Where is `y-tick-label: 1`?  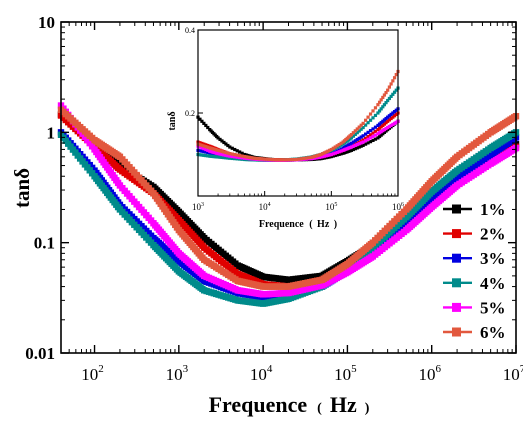
y-tick-label: 1 is located at coordinates (51, 132).